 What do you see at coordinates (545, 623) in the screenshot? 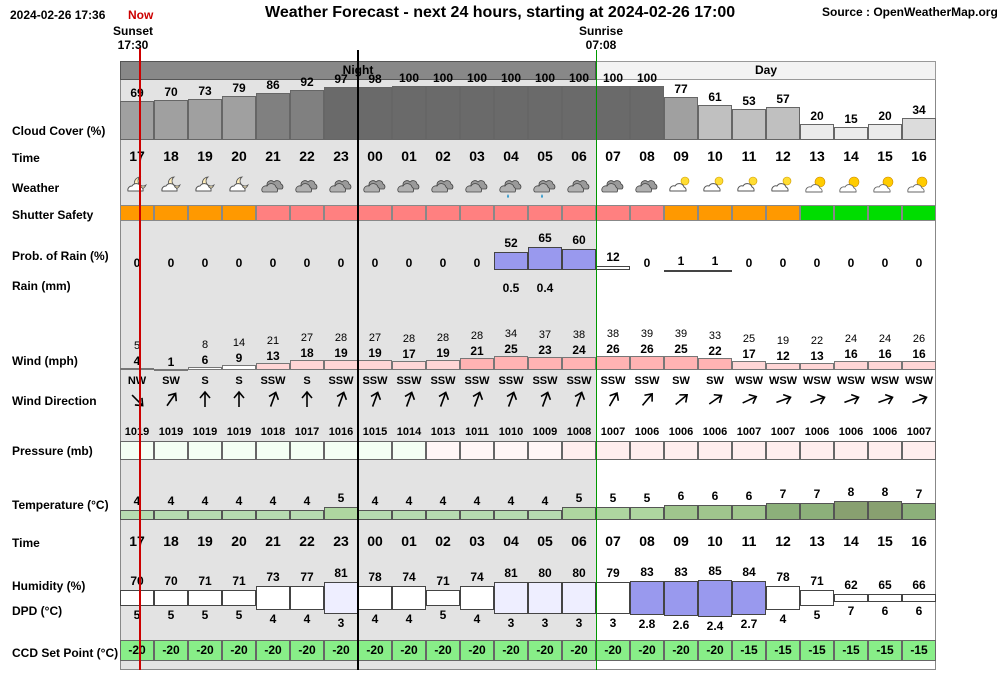
I see `dpd-value: 3` at bounding box center [545, 623].